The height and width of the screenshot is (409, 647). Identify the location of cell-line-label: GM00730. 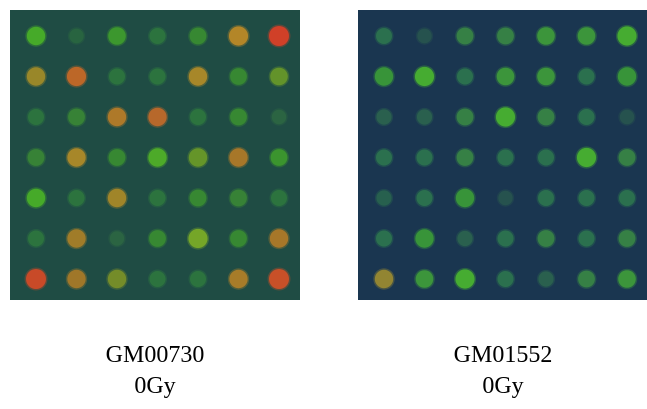
(155, 355).